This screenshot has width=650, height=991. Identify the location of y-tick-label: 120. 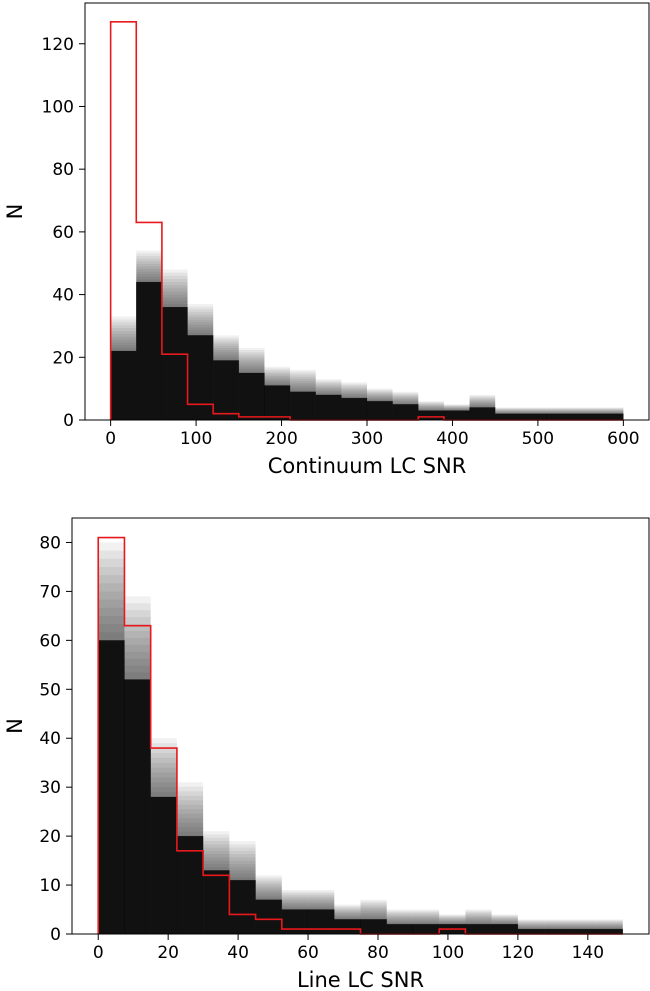
(58, 45).